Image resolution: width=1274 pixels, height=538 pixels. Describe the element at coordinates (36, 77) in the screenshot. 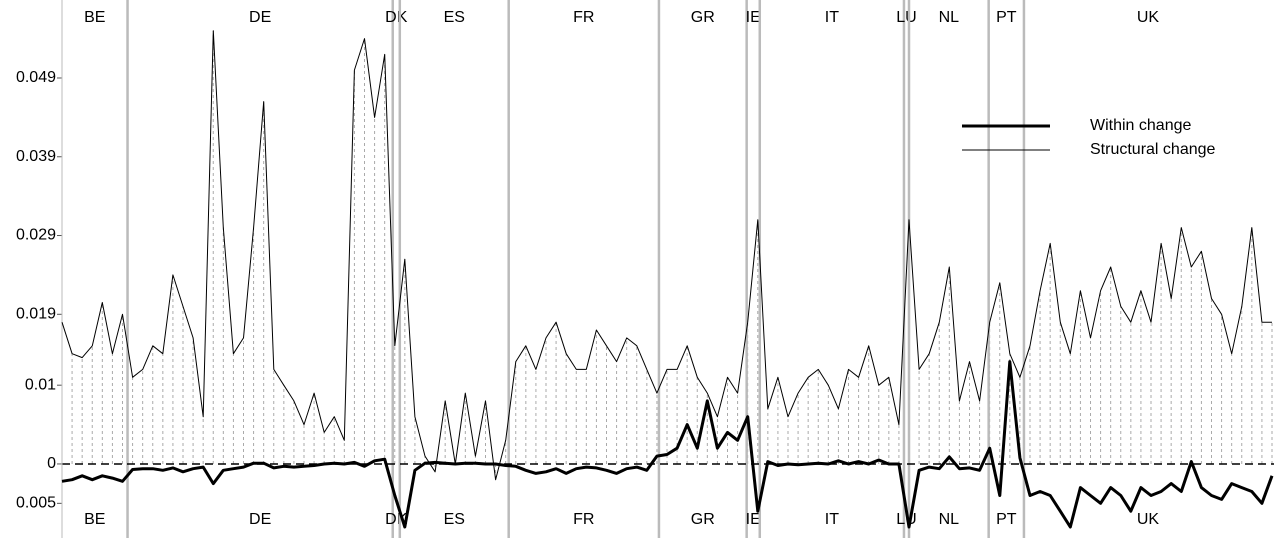

I see `y-tick-label: 0.049` at that location.